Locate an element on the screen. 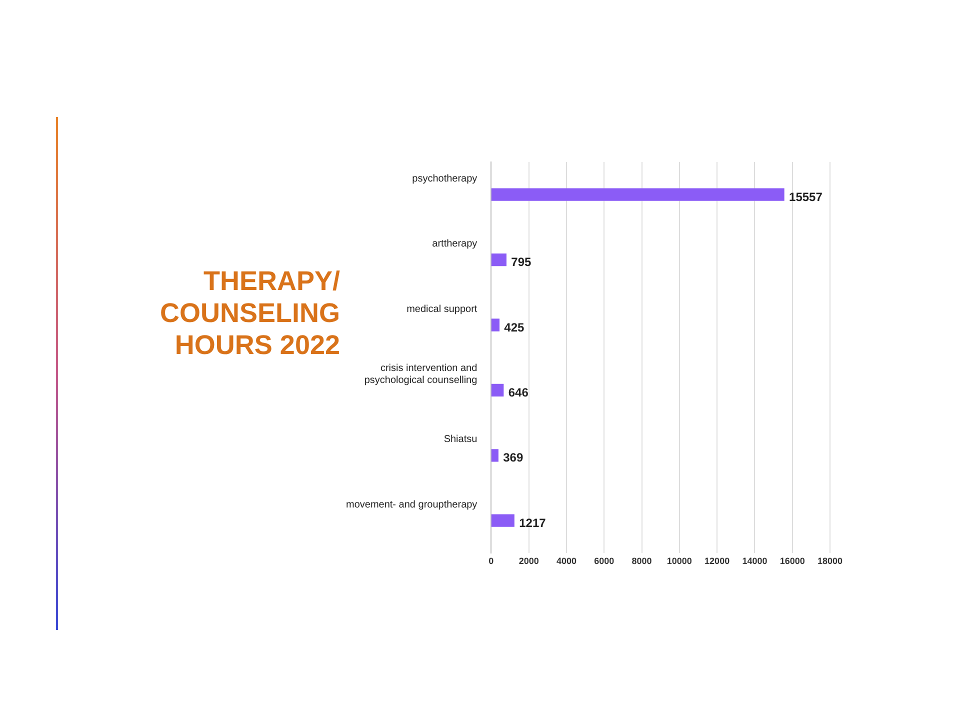  data-label: 425 is located at coordinates (514, 327).